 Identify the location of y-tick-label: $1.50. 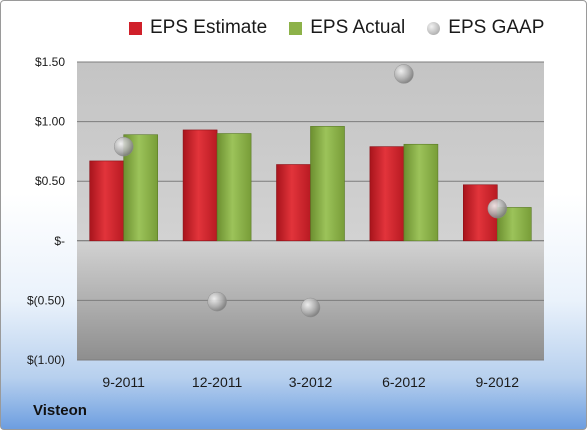
(50, 62).